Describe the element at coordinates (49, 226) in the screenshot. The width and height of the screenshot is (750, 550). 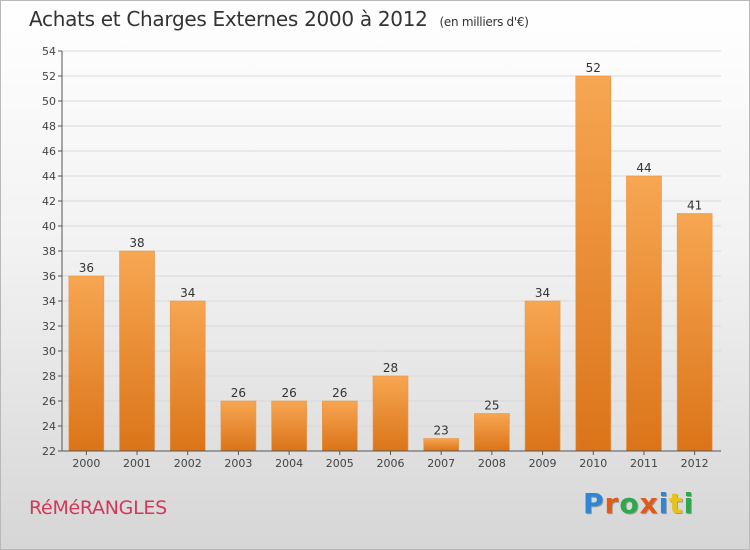
I see `y-tick-label: 40` at that location.